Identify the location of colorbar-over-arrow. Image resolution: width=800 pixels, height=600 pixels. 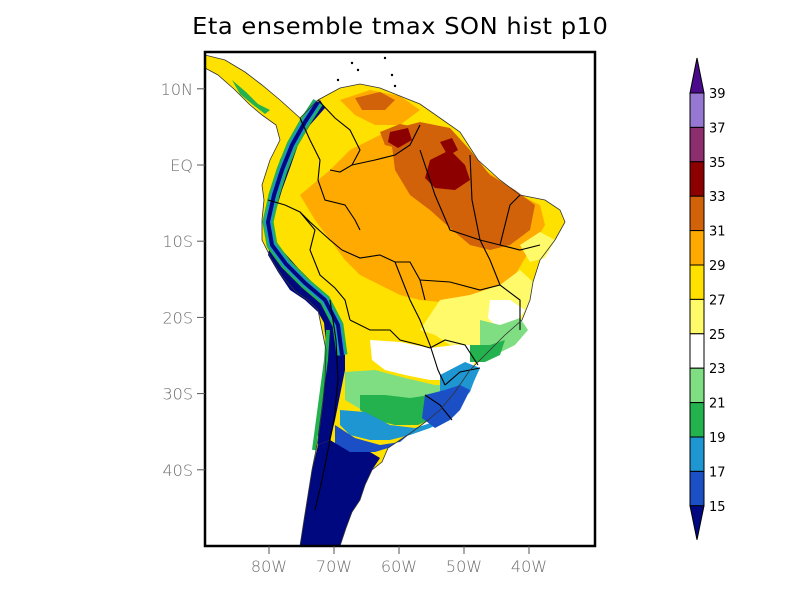
(697, 75).